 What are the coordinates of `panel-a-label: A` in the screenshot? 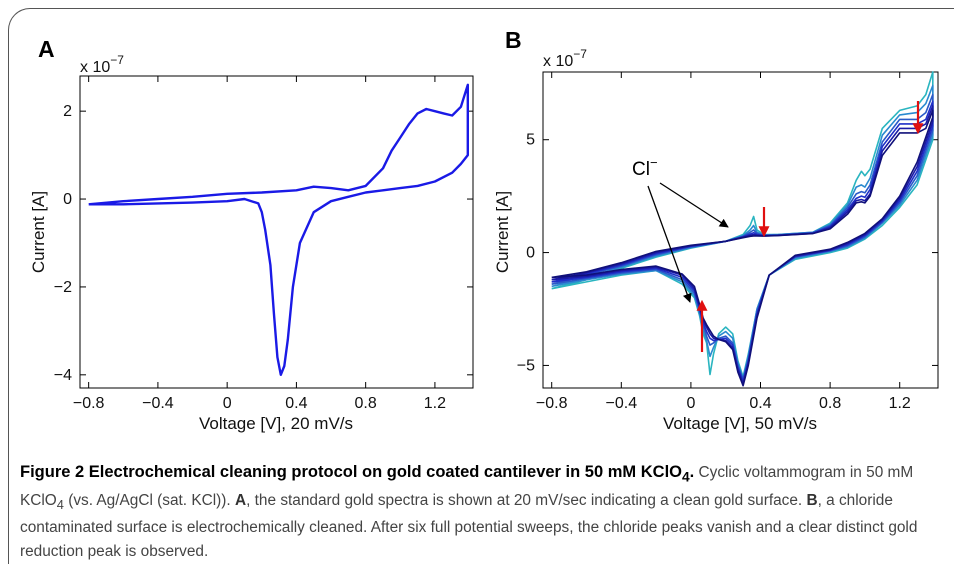 It's located at (46, 49).